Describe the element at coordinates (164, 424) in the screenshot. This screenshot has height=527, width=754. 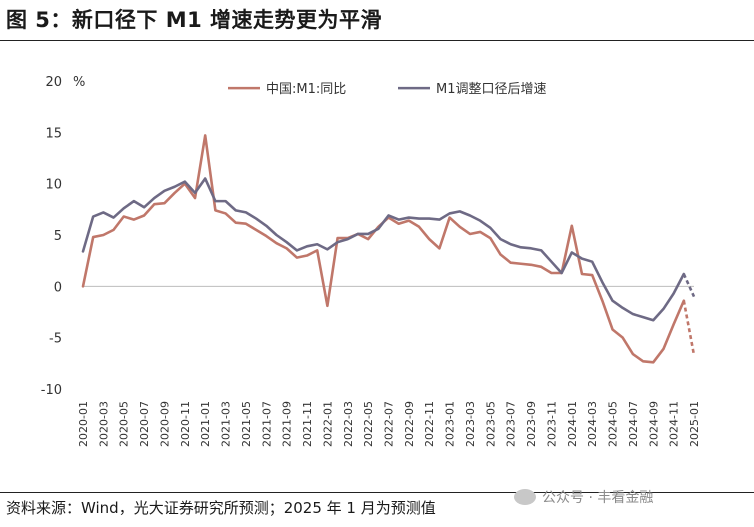
I see `x-tick-label: 2020-09` at that location.